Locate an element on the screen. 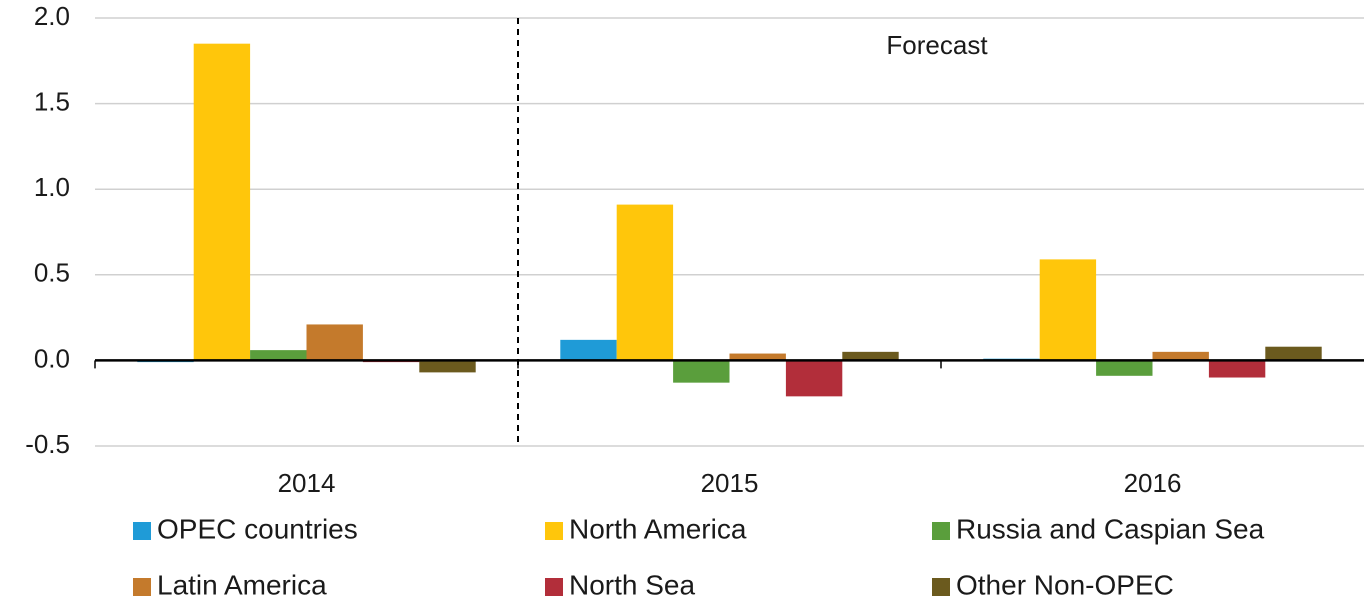  y-tick-label: 0.5 is located at coordinates (52, 273).